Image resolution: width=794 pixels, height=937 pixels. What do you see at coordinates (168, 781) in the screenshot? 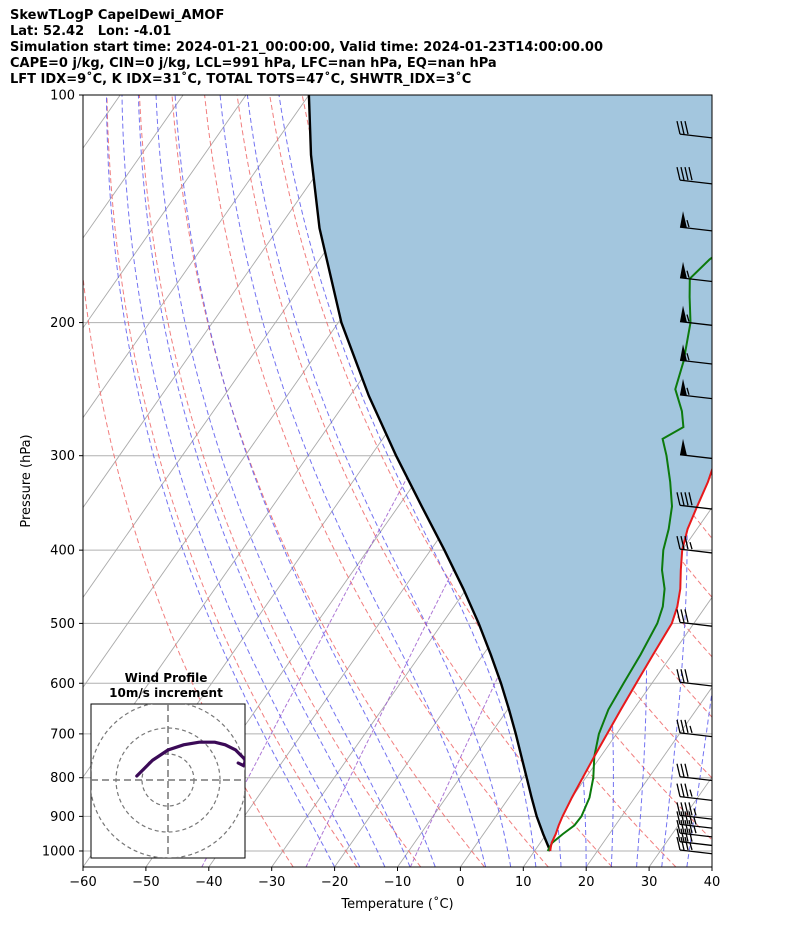
I see `inset-plot-area` at bounding box center [168, 781].